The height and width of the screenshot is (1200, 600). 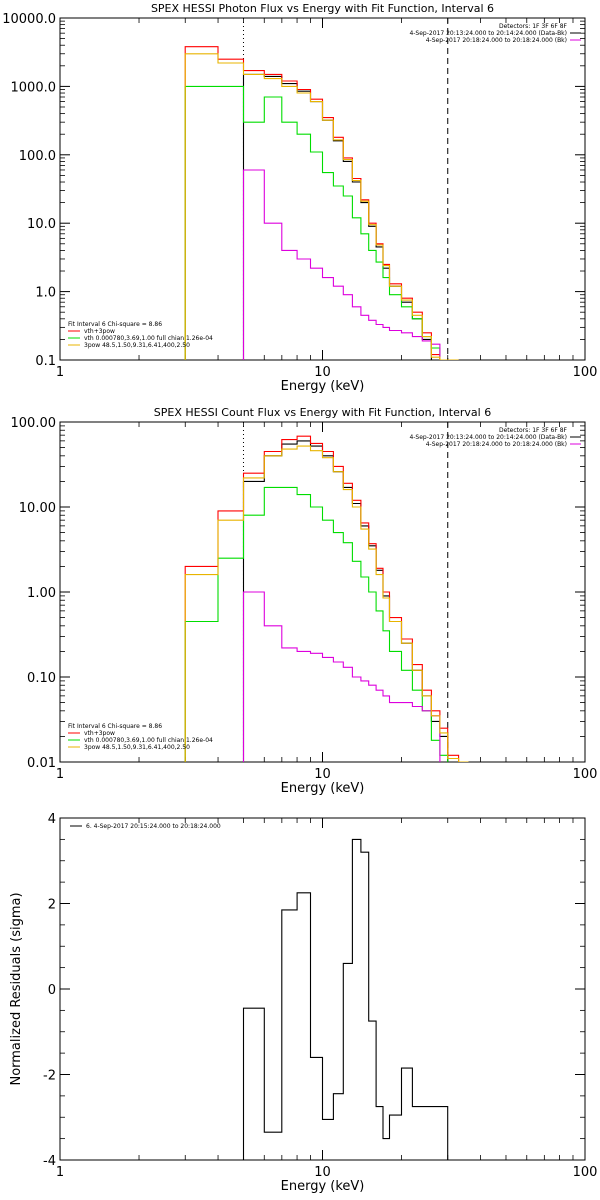 What do you see at coordinates (49, 1161) in the screenshot?
I see `y-tick-label: -4` at bounding box center [49, 1161].